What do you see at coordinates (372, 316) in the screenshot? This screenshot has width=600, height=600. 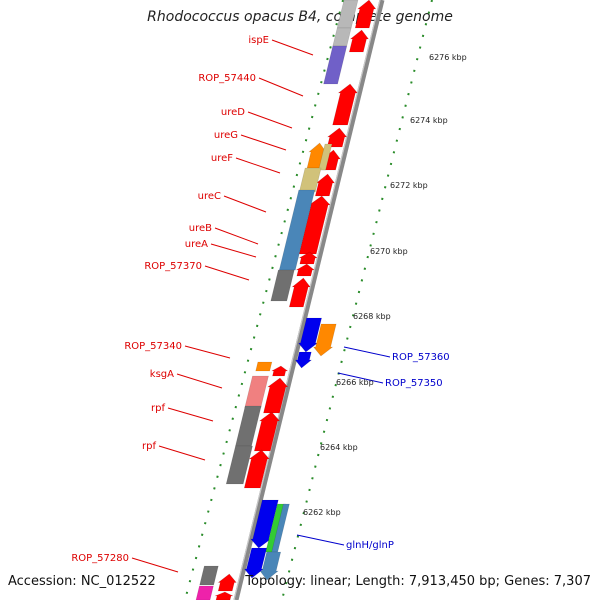 I see `tick-label: 6268 kbp` at bounding box center [372, 316].